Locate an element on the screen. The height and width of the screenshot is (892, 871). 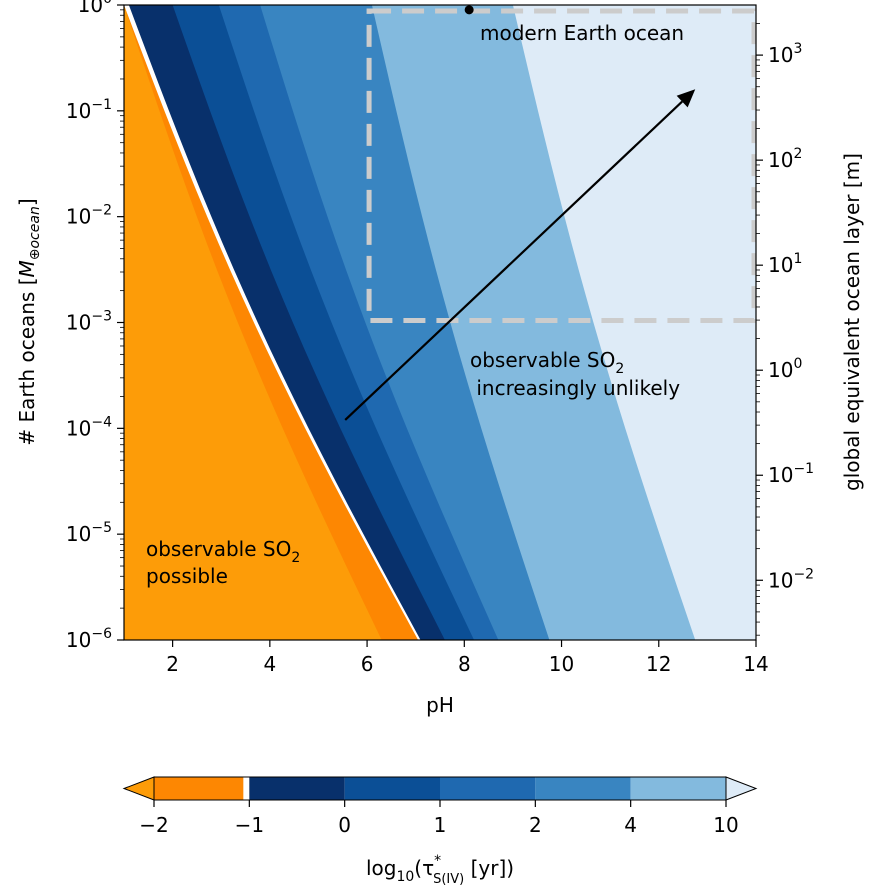
y-tick-label: 10⁻⁶ is located at coordinates (89, 639).